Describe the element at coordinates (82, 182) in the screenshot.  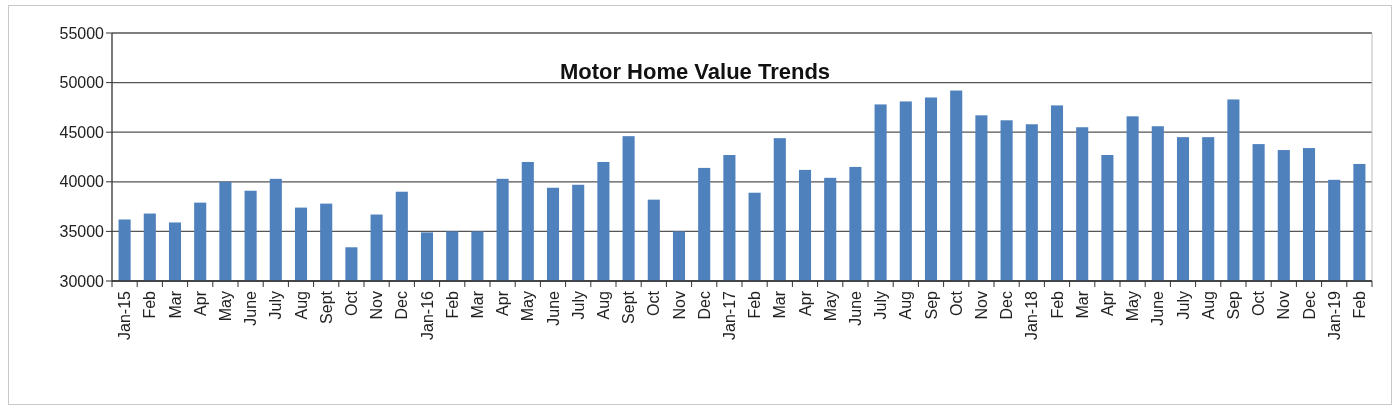
I see `y-tick-label: 40000` at that location.